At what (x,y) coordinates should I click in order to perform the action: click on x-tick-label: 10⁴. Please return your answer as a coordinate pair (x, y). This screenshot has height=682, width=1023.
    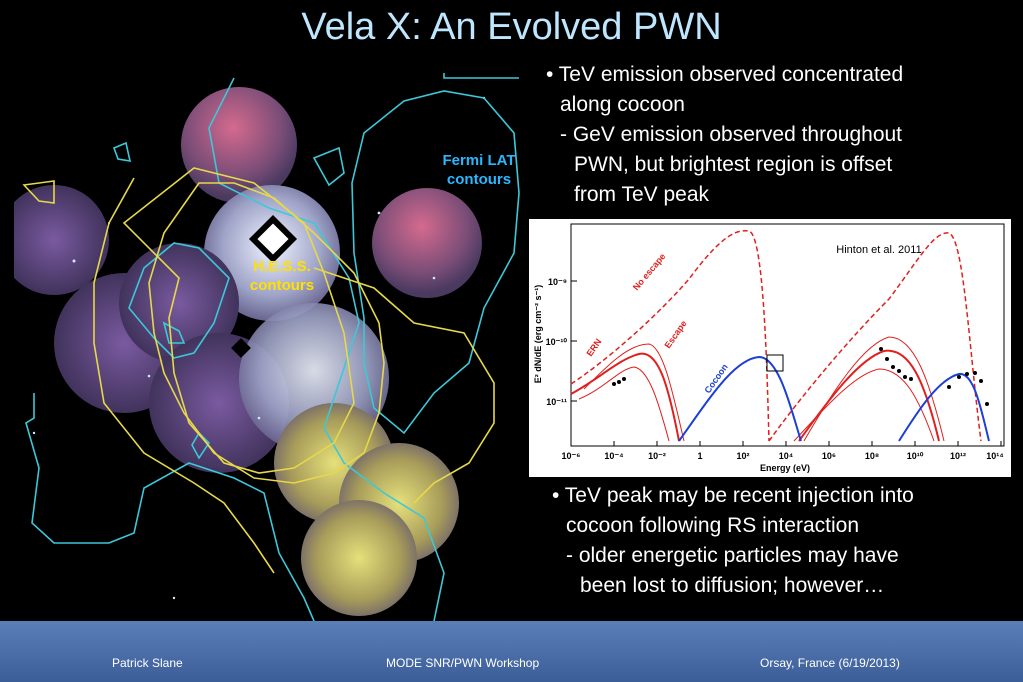
    Looking at the image, I should click on (786, 456).